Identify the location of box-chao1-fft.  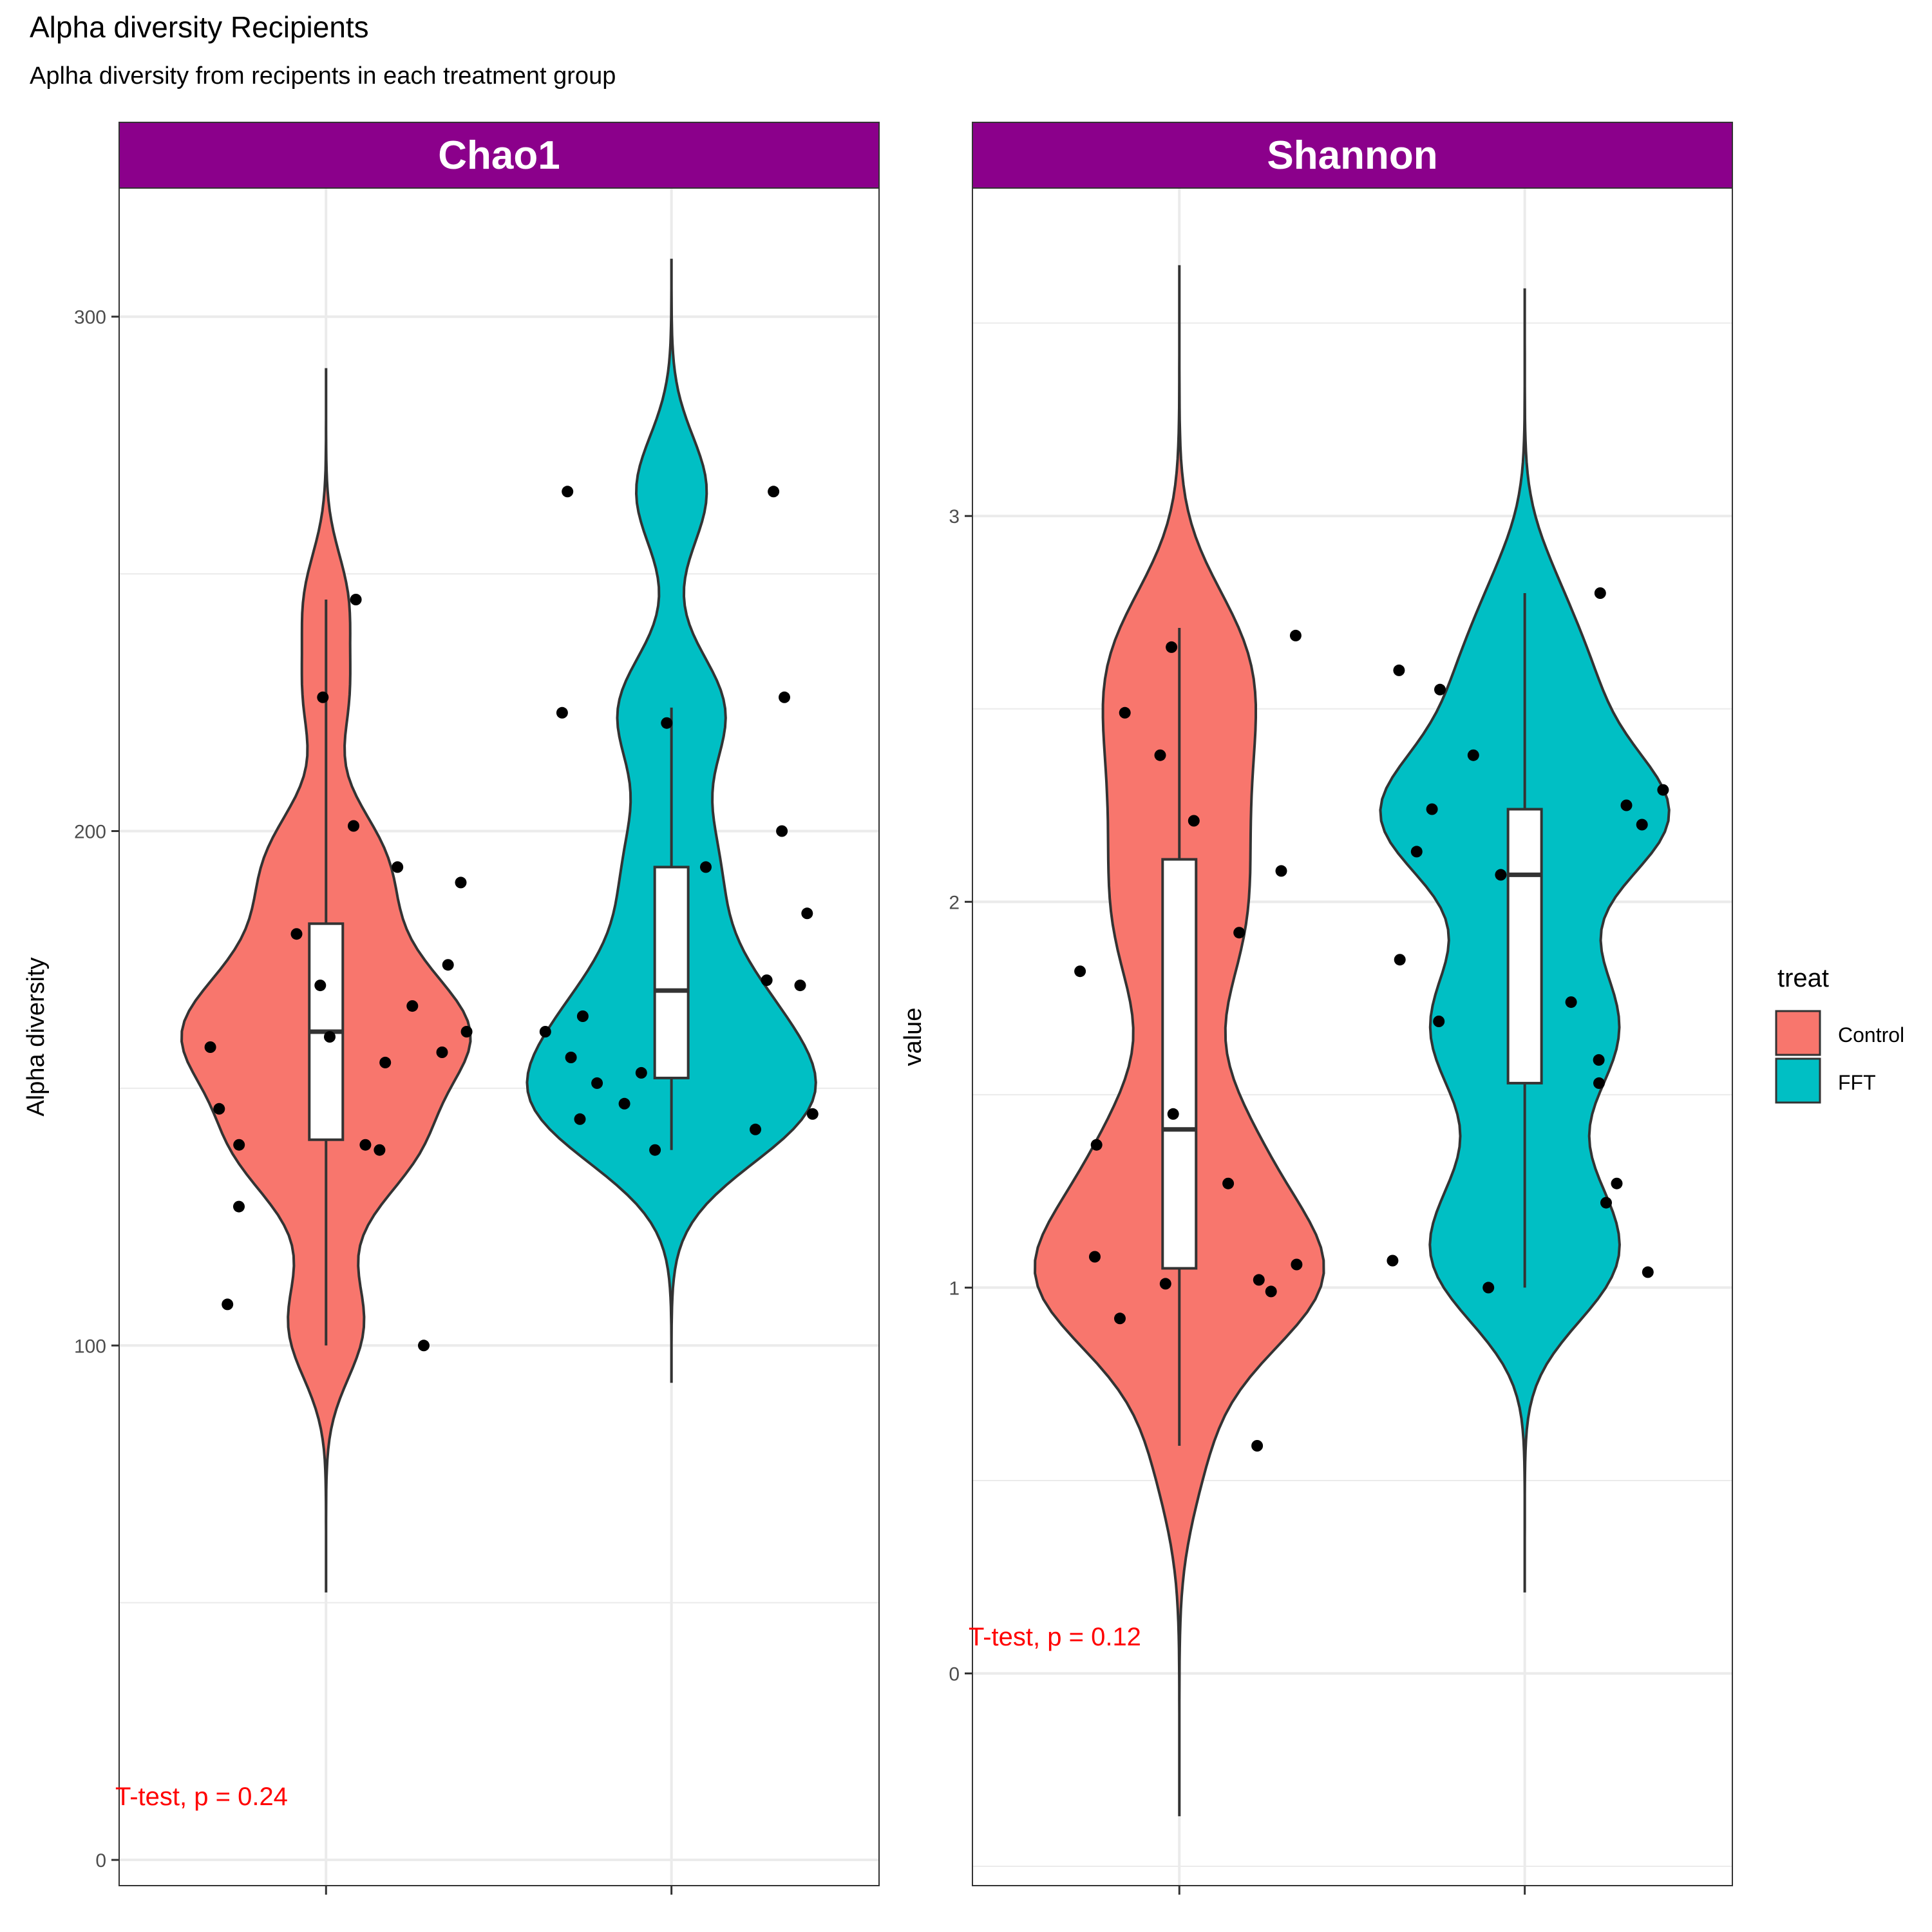
(671, 973).